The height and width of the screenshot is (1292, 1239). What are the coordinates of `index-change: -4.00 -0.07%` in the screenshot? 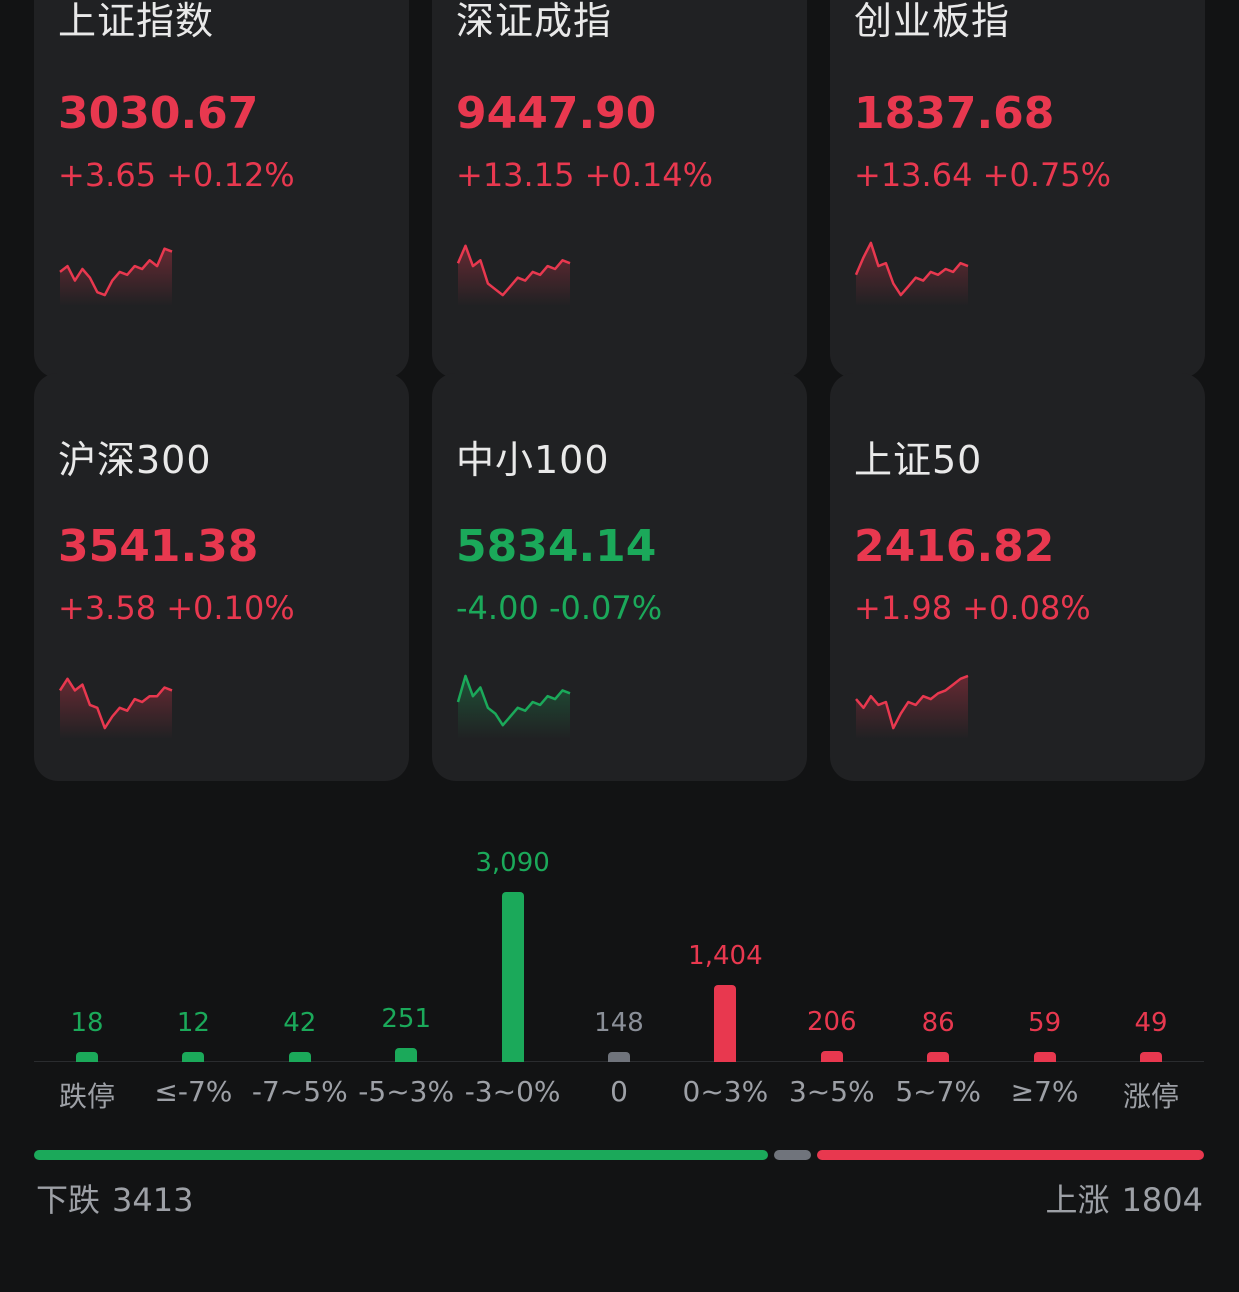 It's located at (559, 608).